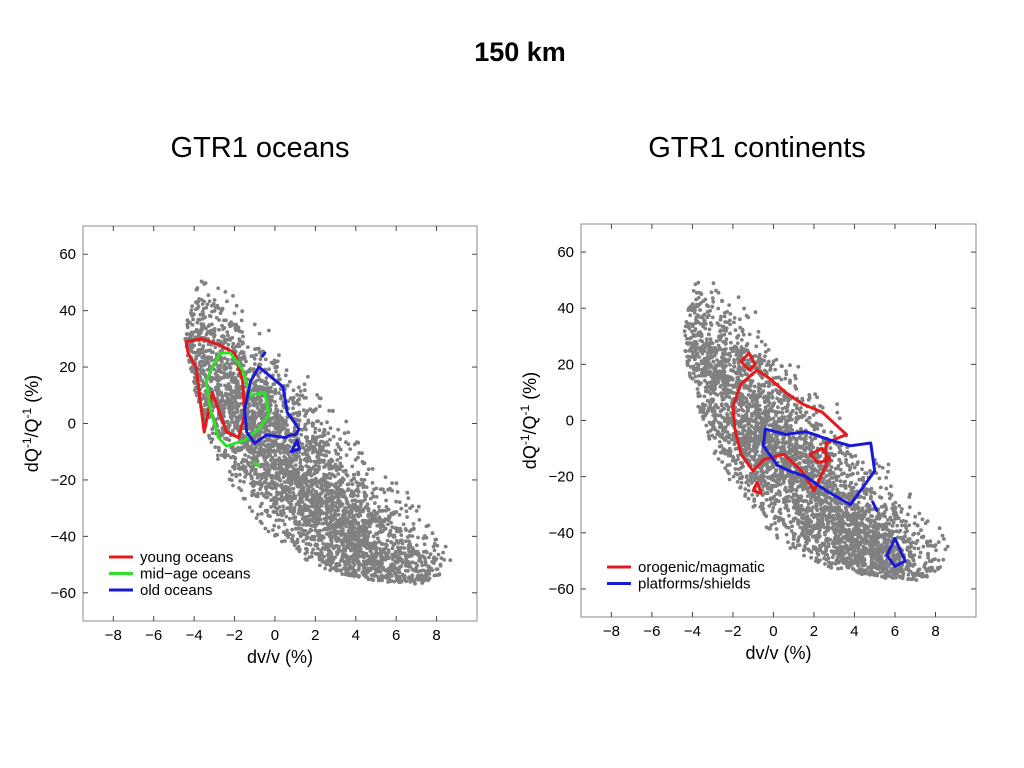 This screenshot has width=1024, height=768. Describe the element at coordinates (520, 52) in the screenshot. I see `slide-title: 150 km` at that location.